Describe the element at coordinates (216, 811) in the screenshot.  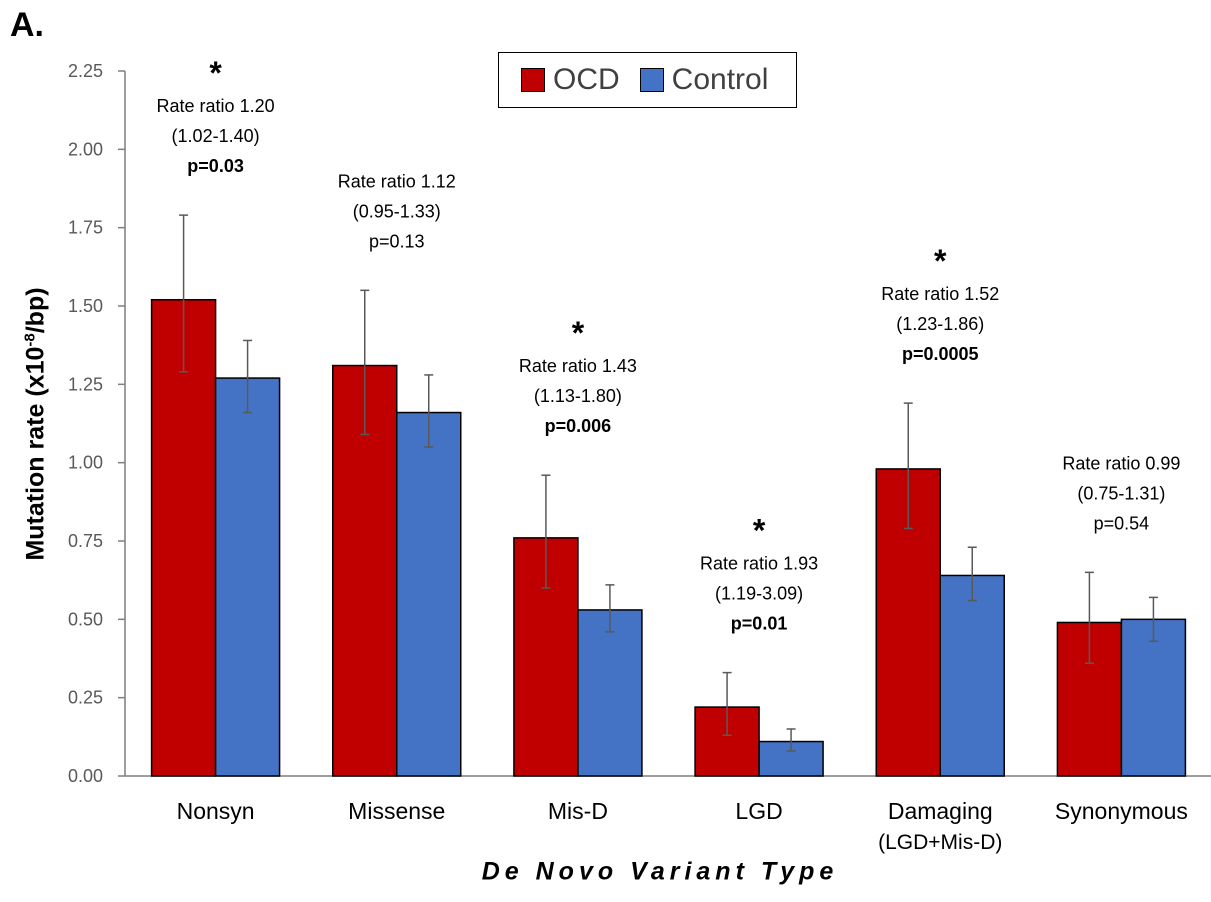
I see `x-category-label: Nonsyn` at that location.